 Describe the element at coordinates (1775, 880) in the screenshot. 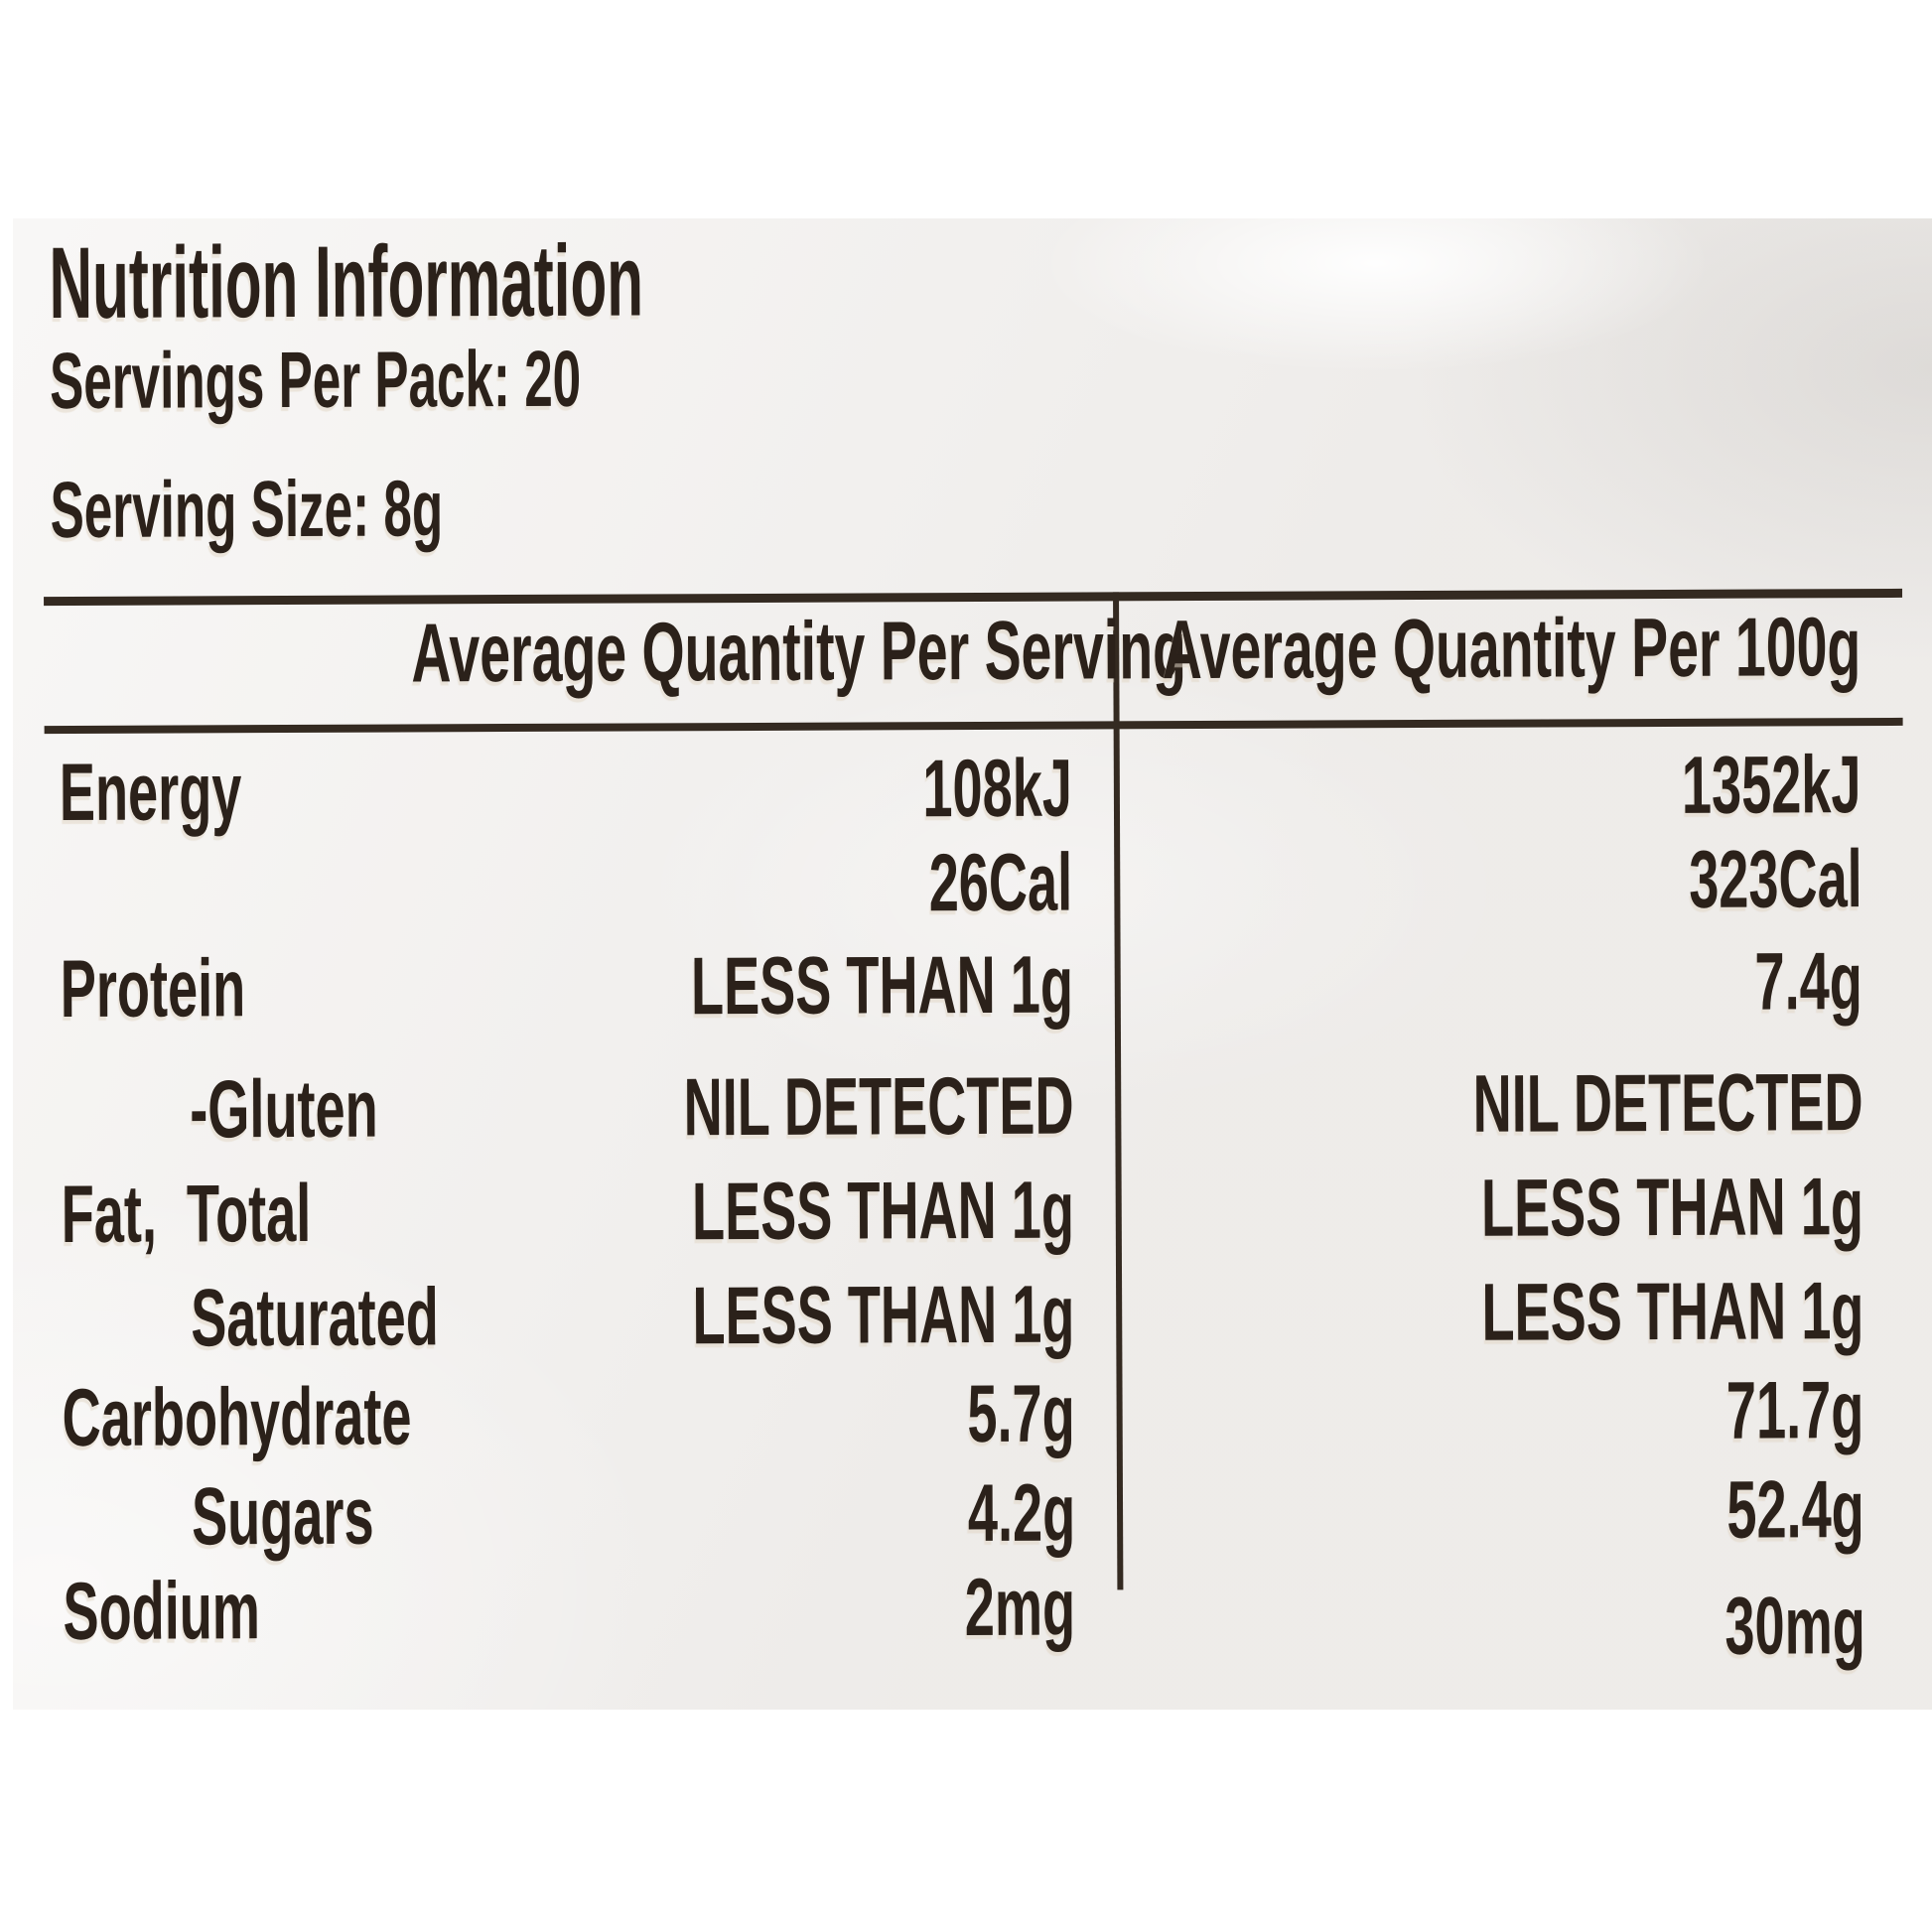

I see `per-100g-value: 323Cal` at that location.